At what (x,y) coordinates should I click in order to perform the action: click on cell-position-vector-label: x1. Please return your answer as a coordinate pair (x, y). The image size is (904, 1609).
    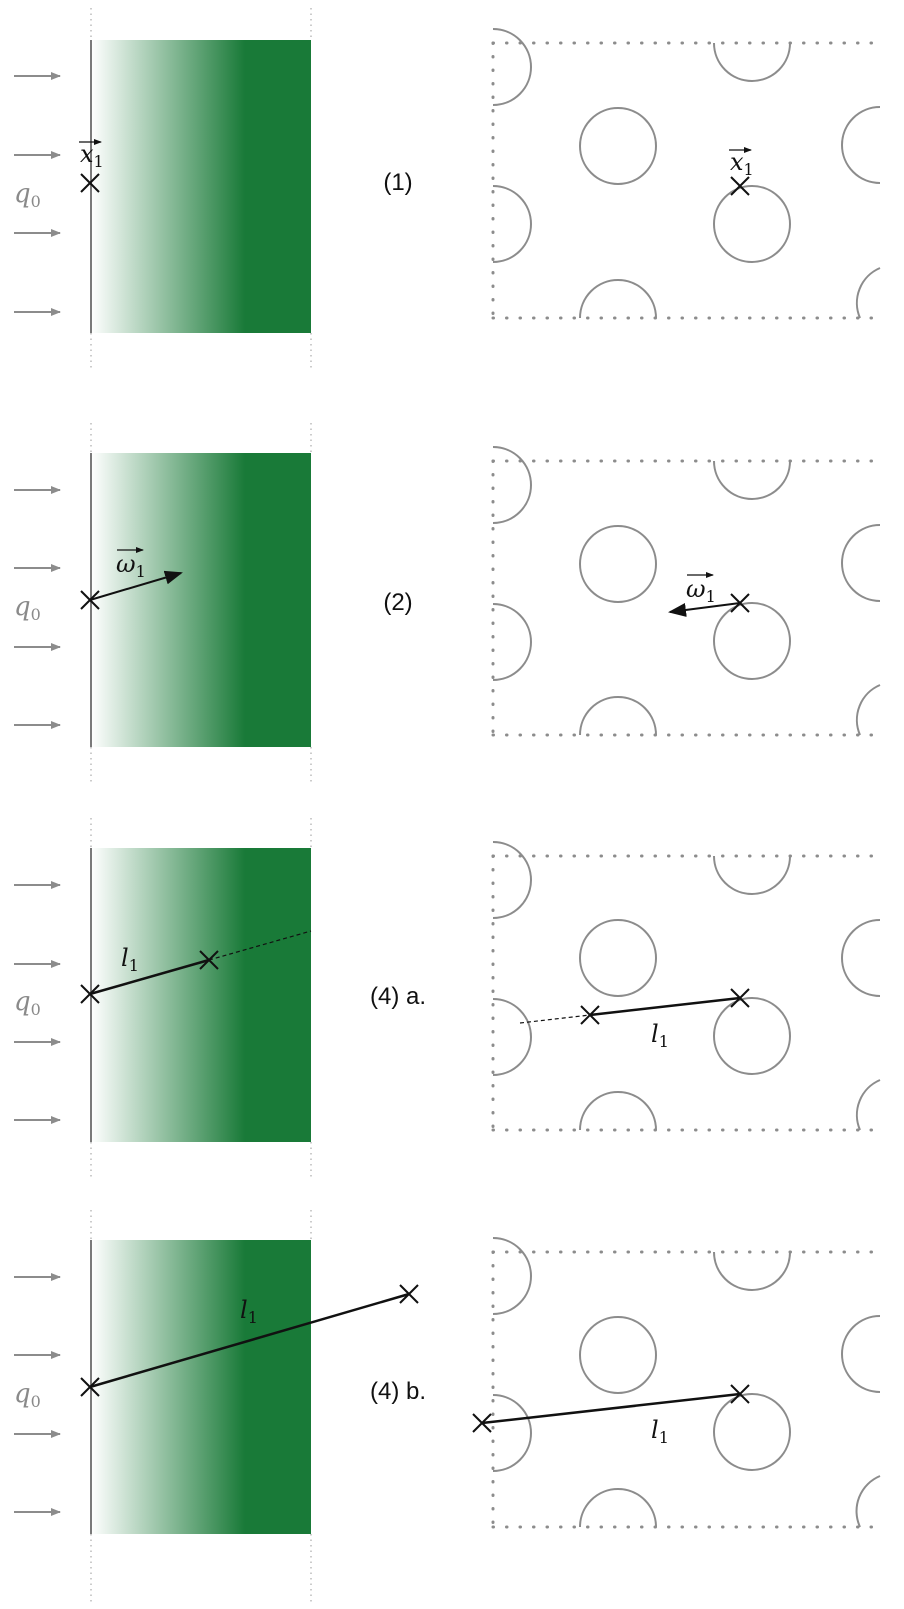
    Looking at the image, I should click on (741, 163).